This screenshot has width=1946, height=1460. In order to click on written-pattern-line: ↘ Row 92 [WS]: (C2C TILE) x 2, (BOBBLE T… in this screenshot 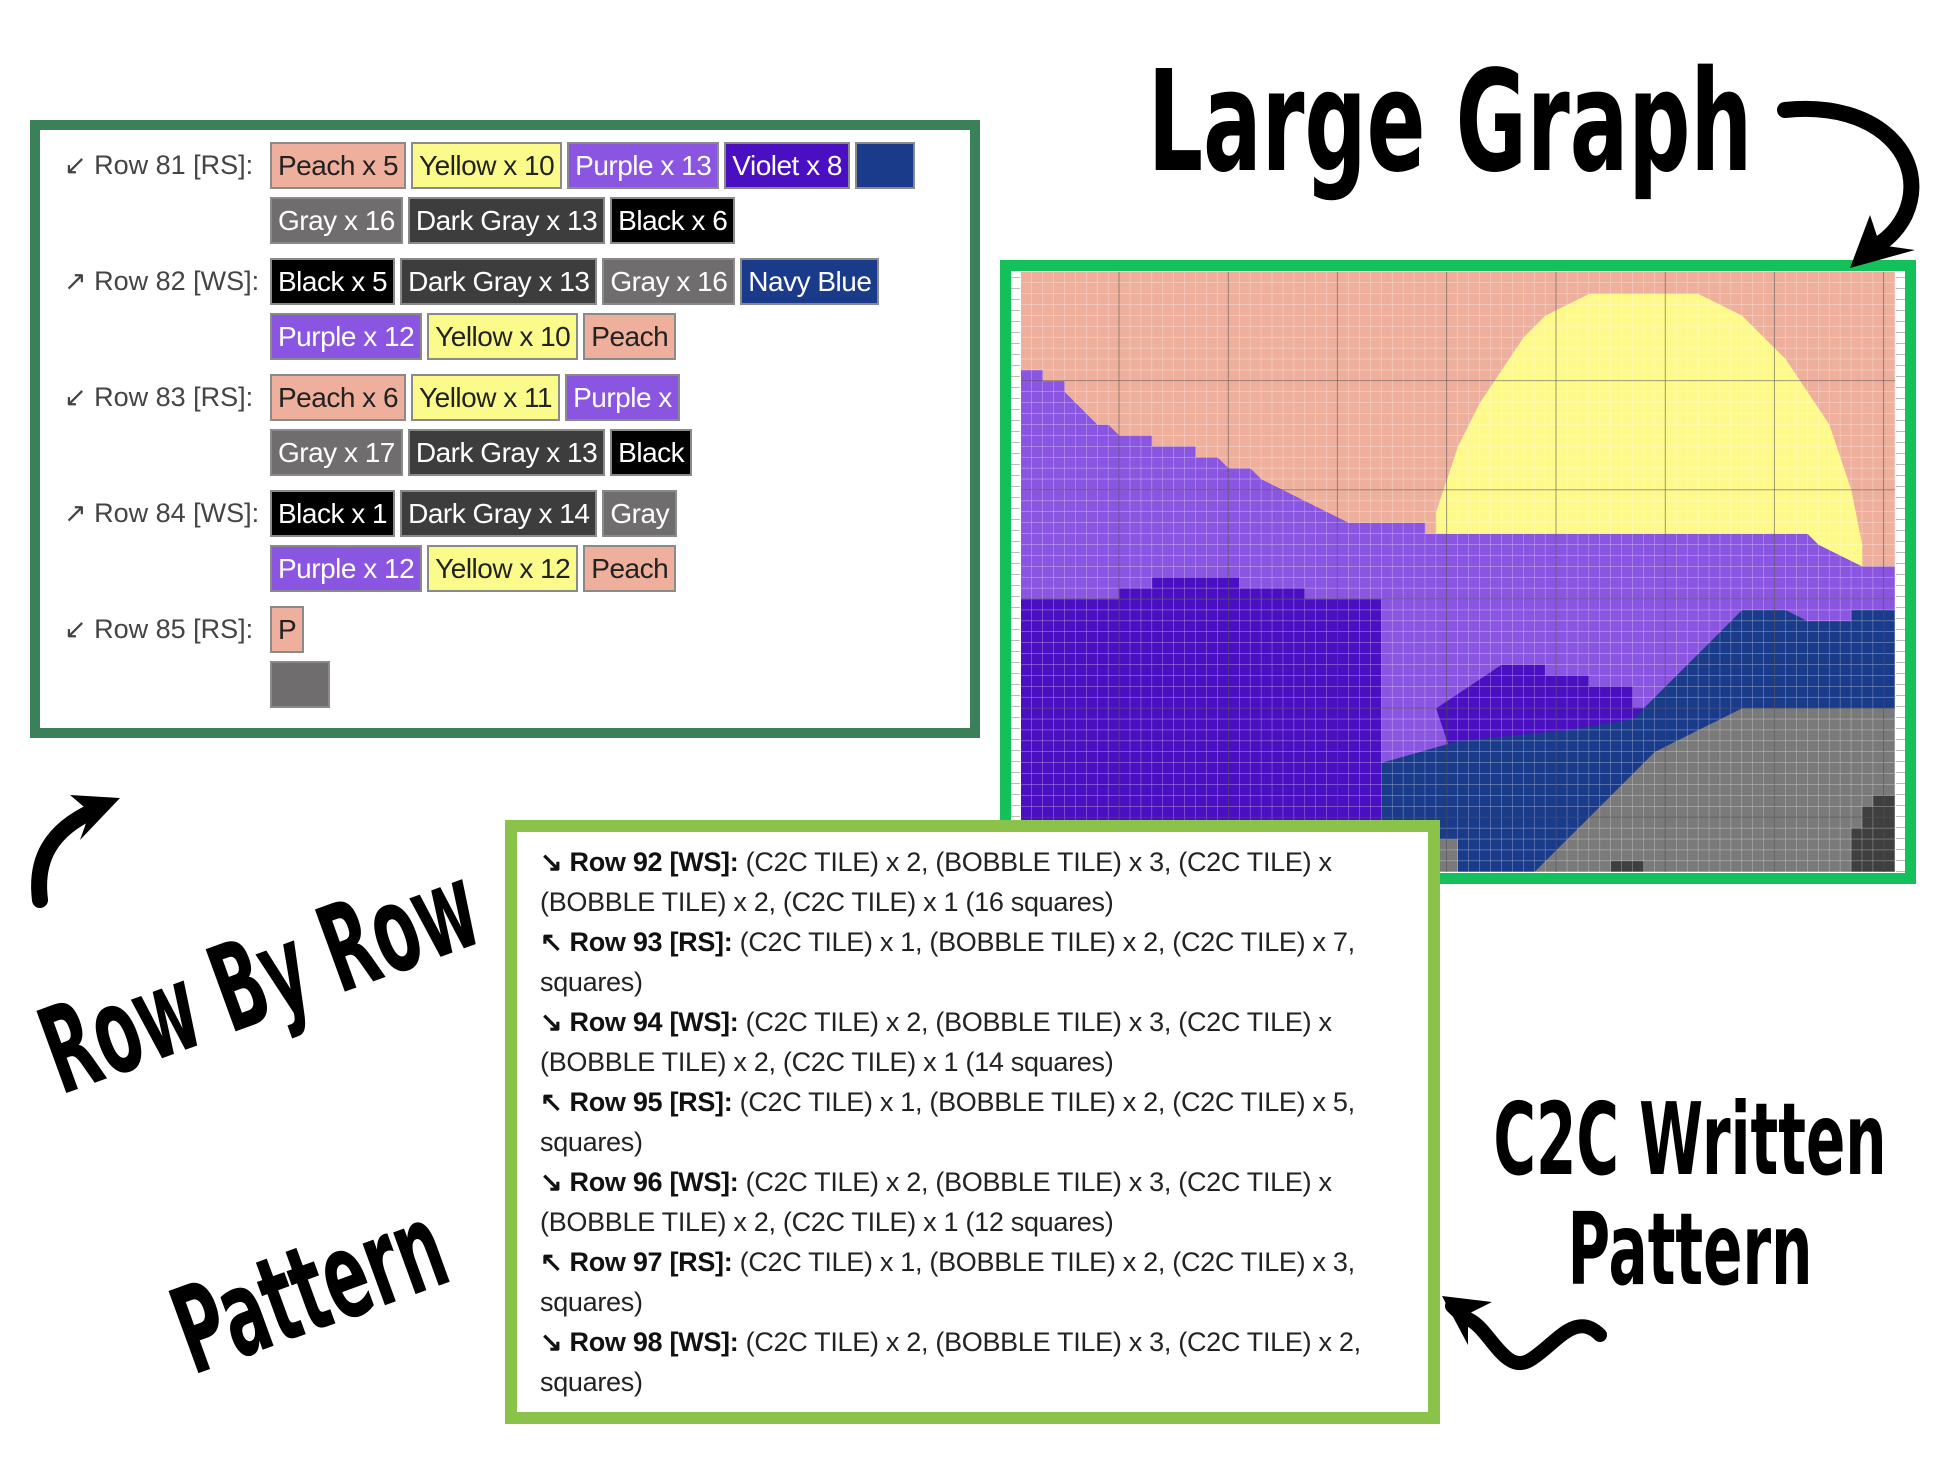, I will do `click(984, 862)`.